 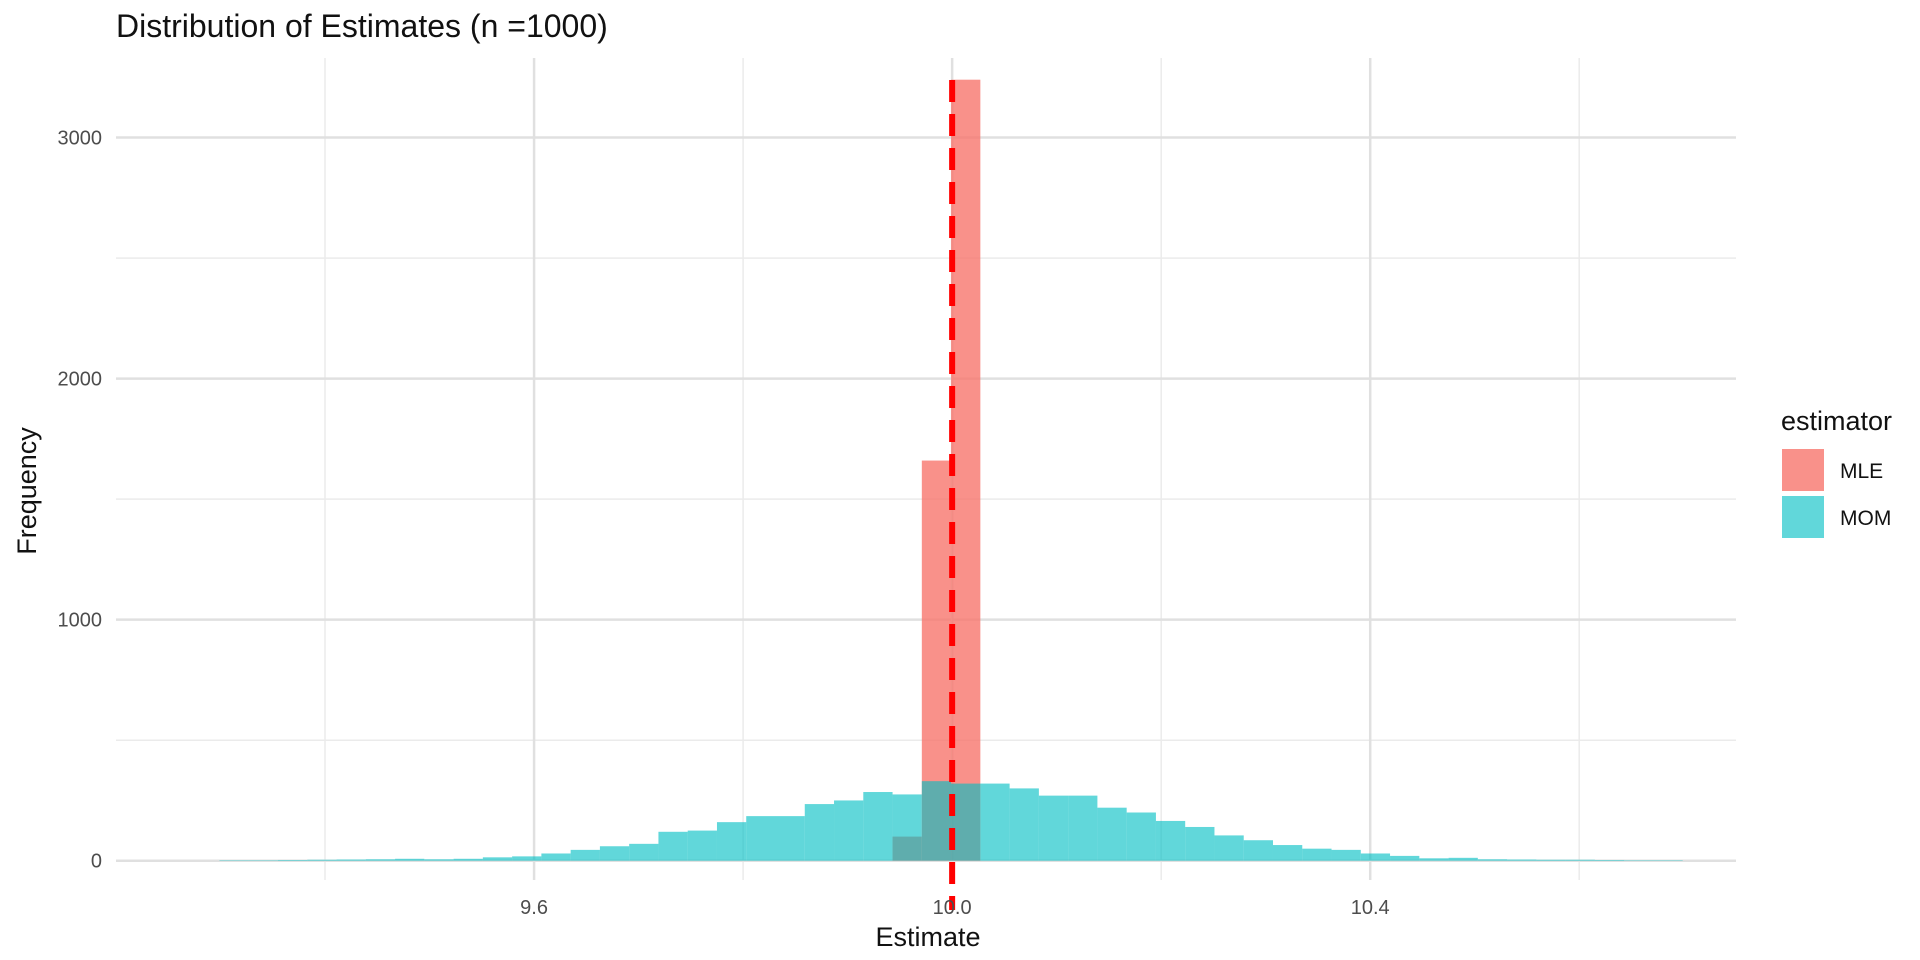 I want to click on legend-title: estimator, so click(x=1836, y=421).